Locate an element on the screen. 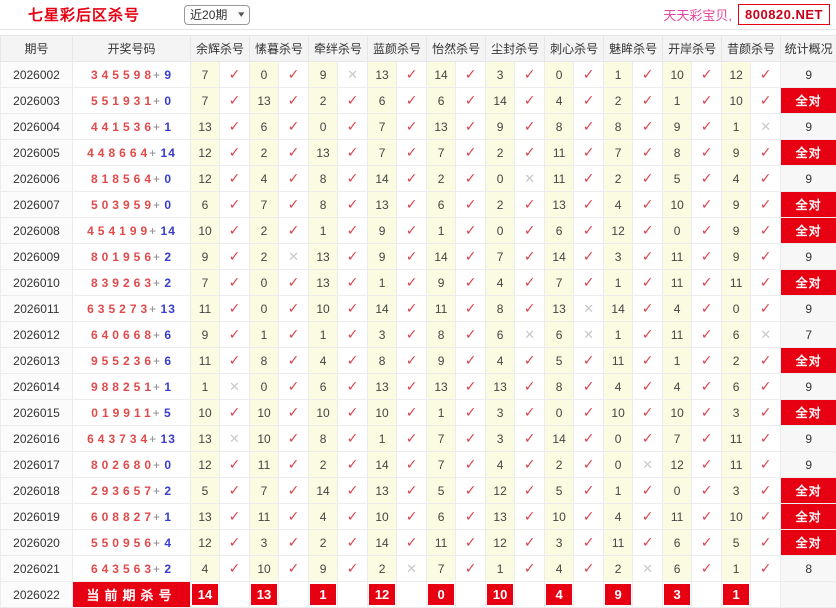  kill-number-cell: 0 is located at coordinates (500, 179).